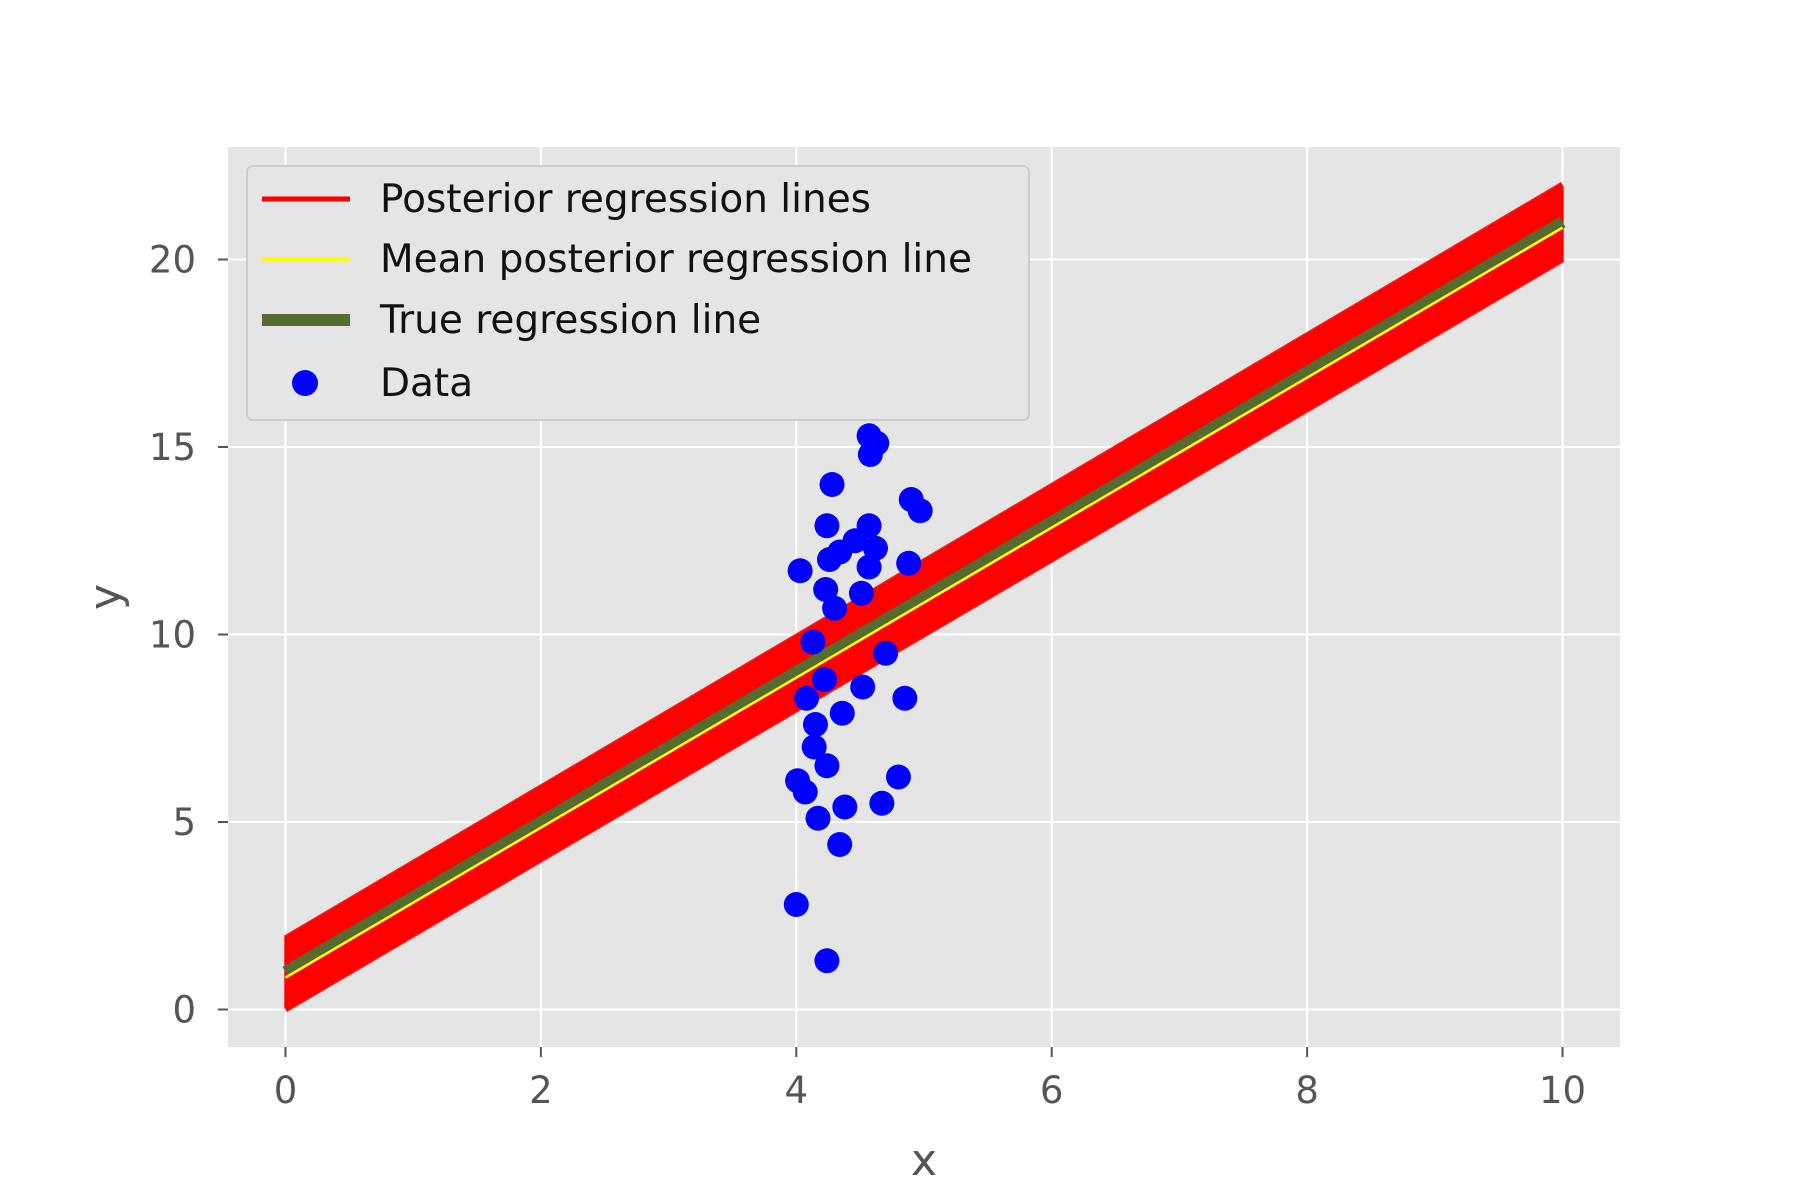  What do you see at coordinates (924, 1160) in the screenshot?
I see `x-axis-label: x` at bounding box center [924, 1160].